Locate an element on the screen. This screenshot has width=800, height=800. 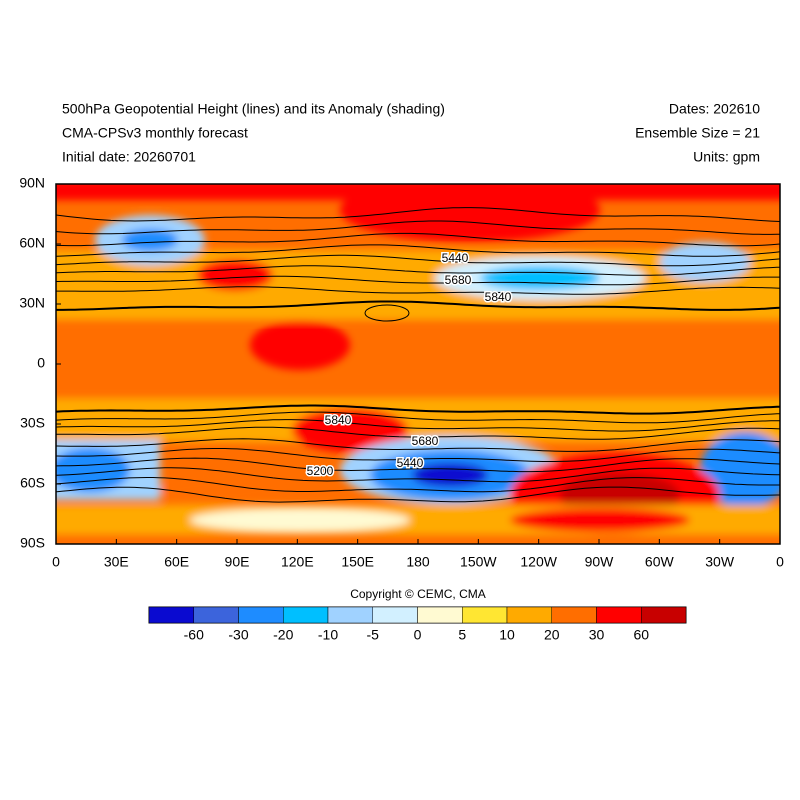
x-tick-label: 90E is located at coordinates (237, 562).